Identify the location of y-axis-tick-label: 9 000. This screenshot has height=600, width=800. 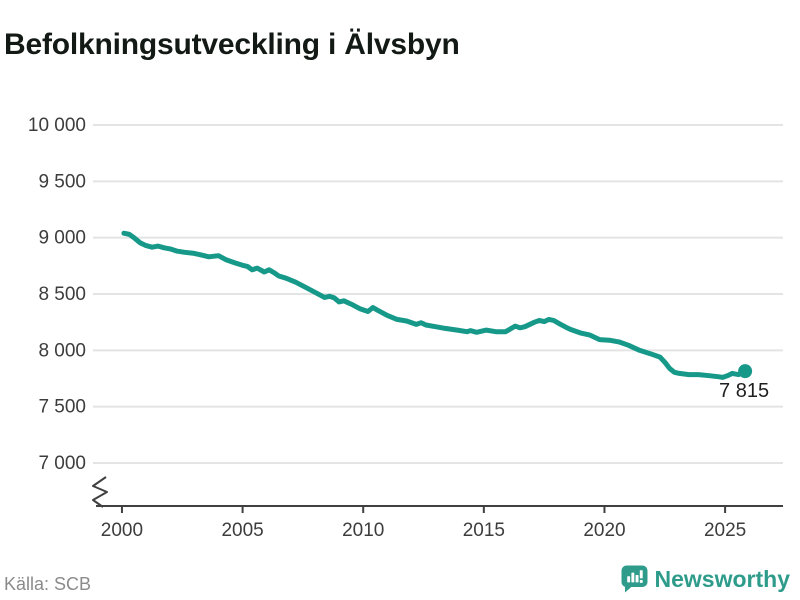
(62, 238).